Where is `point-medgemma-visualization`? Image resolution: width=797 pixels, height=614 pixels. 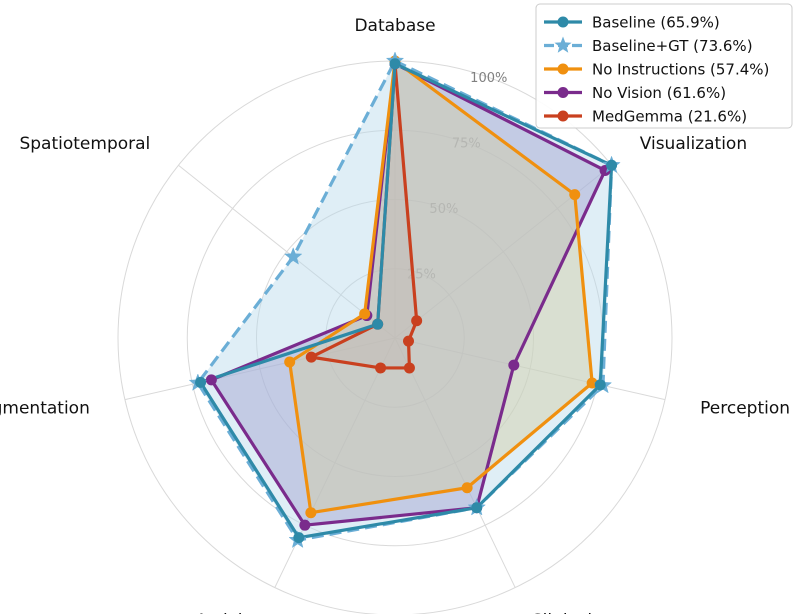 point-medgemma-visualization is located at coordinates (417, 321).